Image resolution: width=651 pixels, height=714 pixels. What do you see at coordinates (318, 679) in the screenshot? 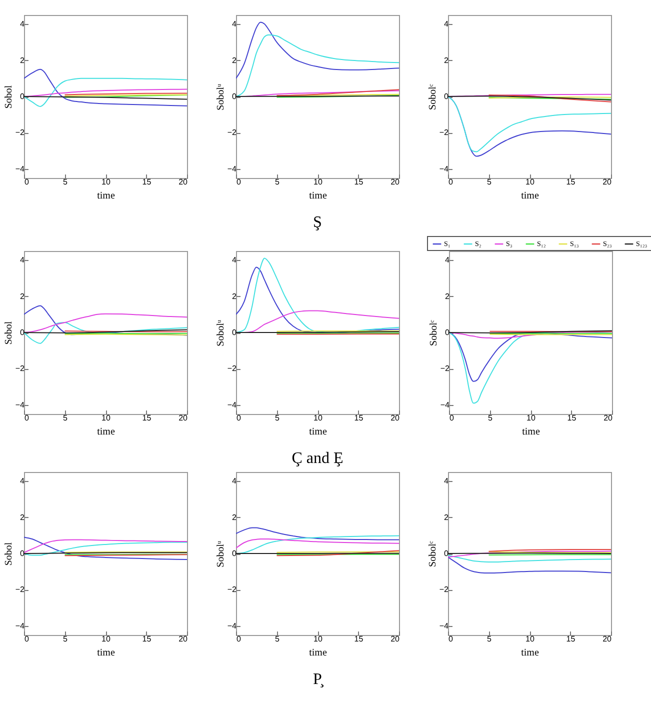
I see `text: P̧` at bounding box center [318, 679].